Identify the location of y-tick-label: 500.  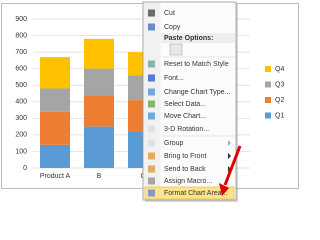
(21, 85).